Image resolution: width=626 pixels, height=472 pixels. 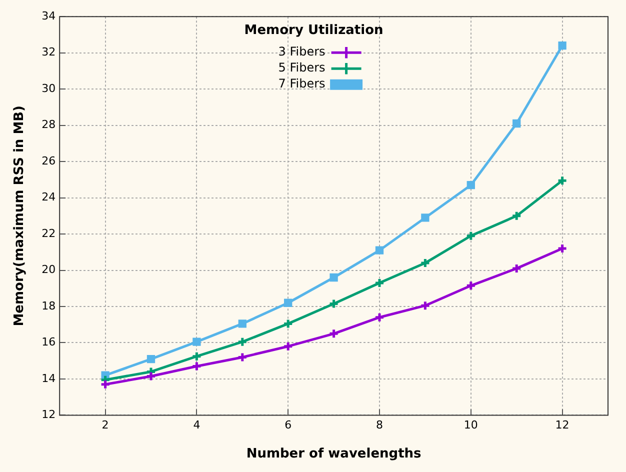 What do you see at coordinates (379, 425) in the screenshot?
I see `x-tick-label: 8` at bounding box center [379, 425].